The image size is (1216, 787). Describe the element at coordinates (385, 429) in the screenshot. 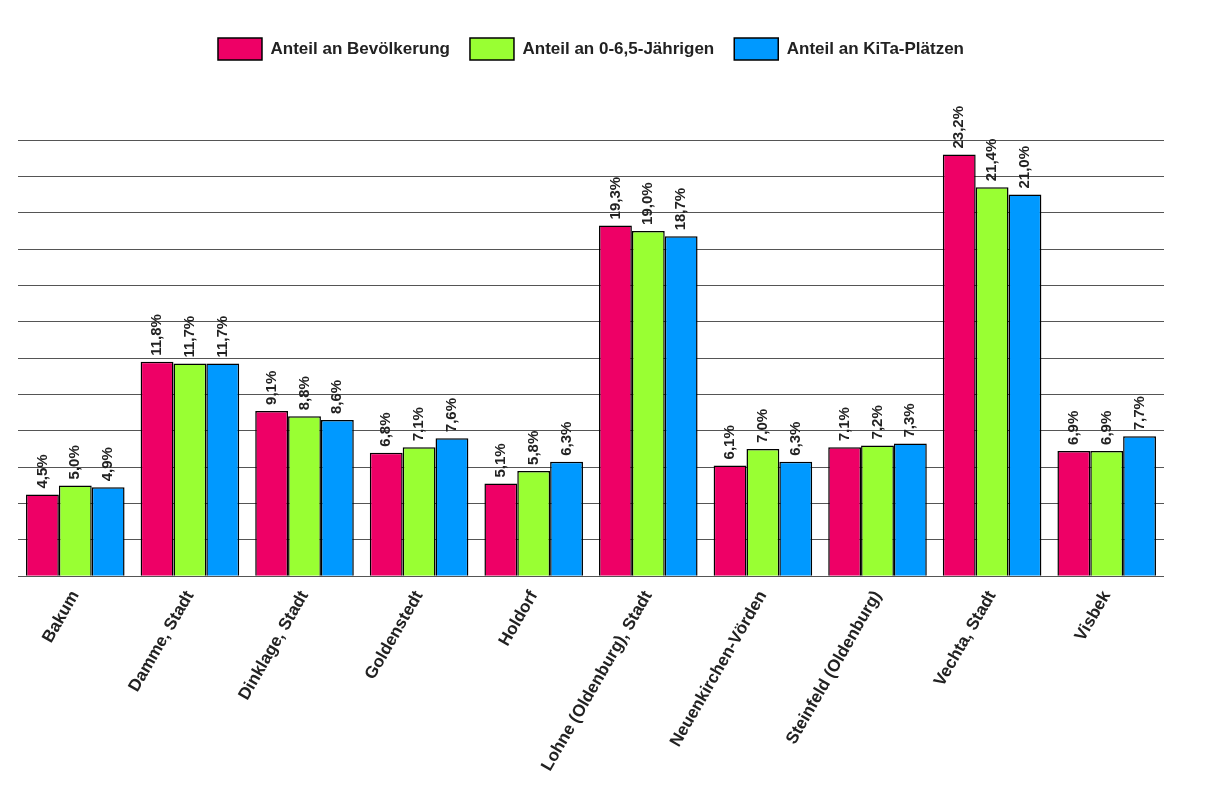

I see `data-label: 6,8%` at that location.